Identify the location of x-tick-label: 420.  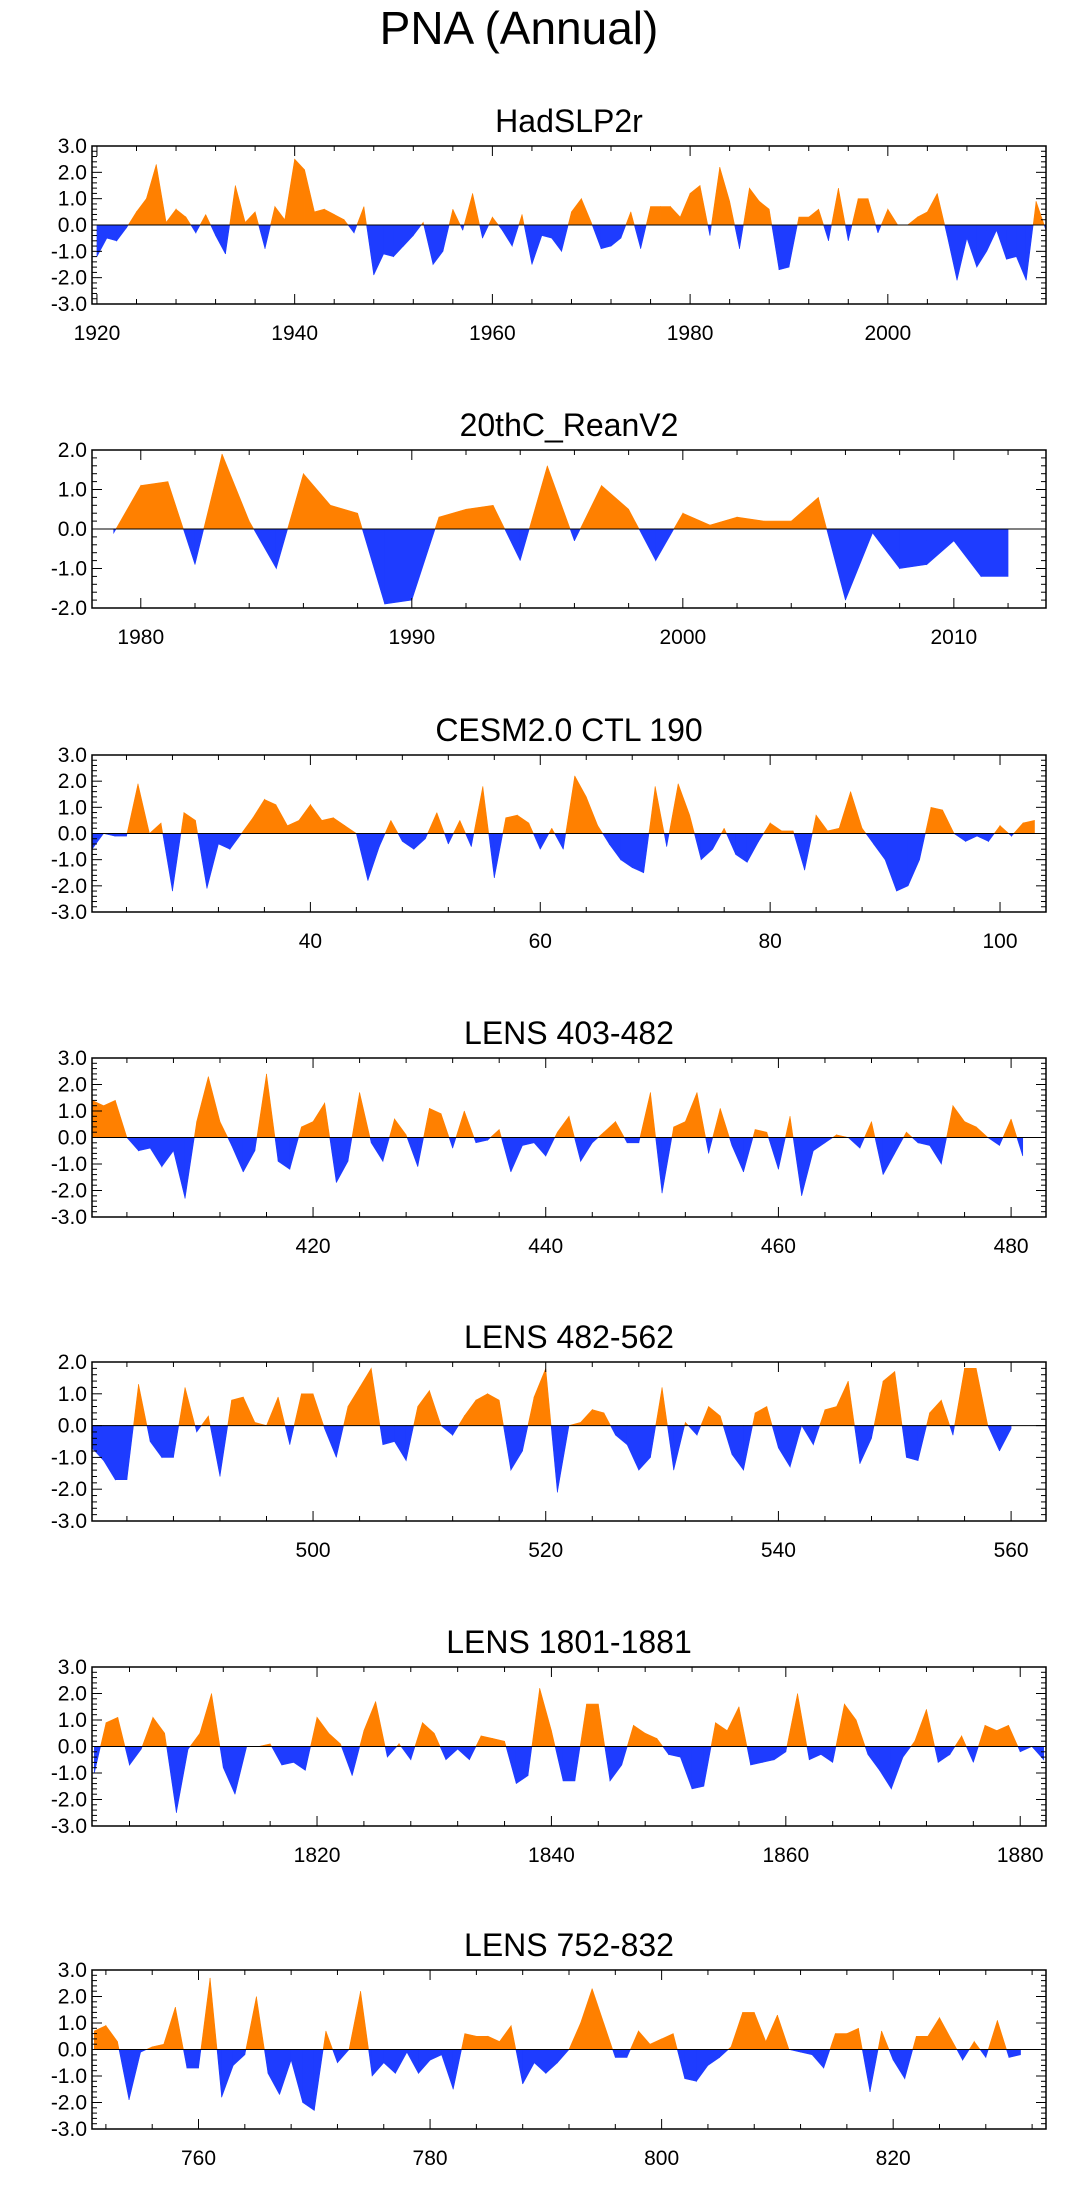
(313, 1246).